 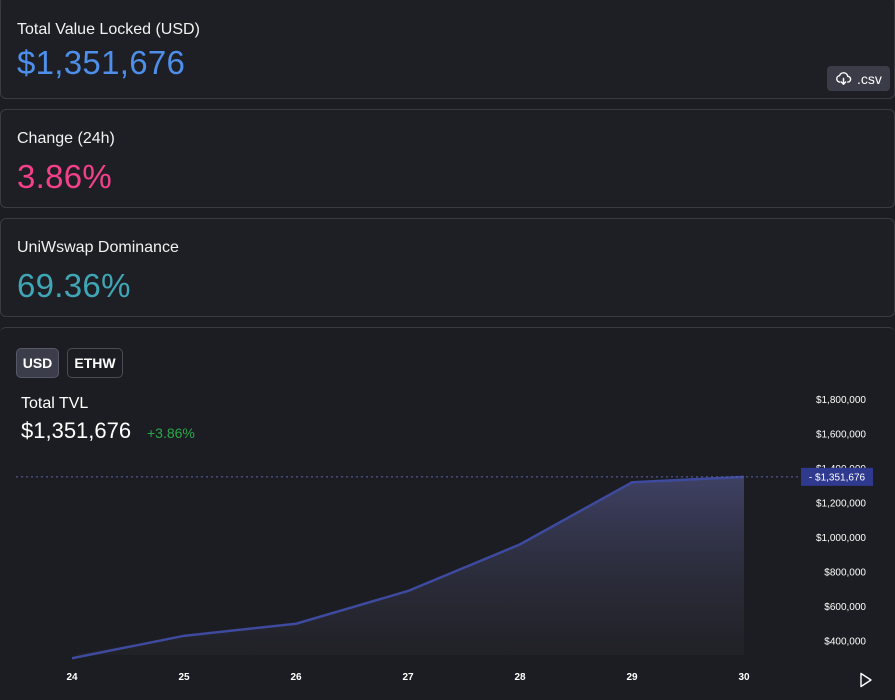 I want to click on y-tick-label: $1,600,000, so click(x=841, y=435).